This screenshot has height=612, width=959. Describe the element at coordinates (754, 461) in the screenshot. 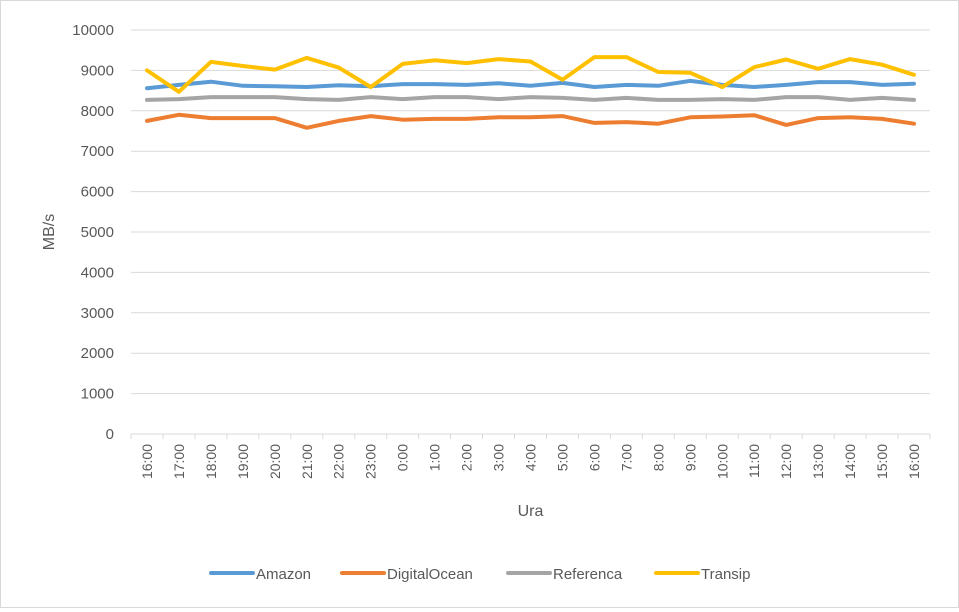

I see `x-tick-label: 11:00` at that location.